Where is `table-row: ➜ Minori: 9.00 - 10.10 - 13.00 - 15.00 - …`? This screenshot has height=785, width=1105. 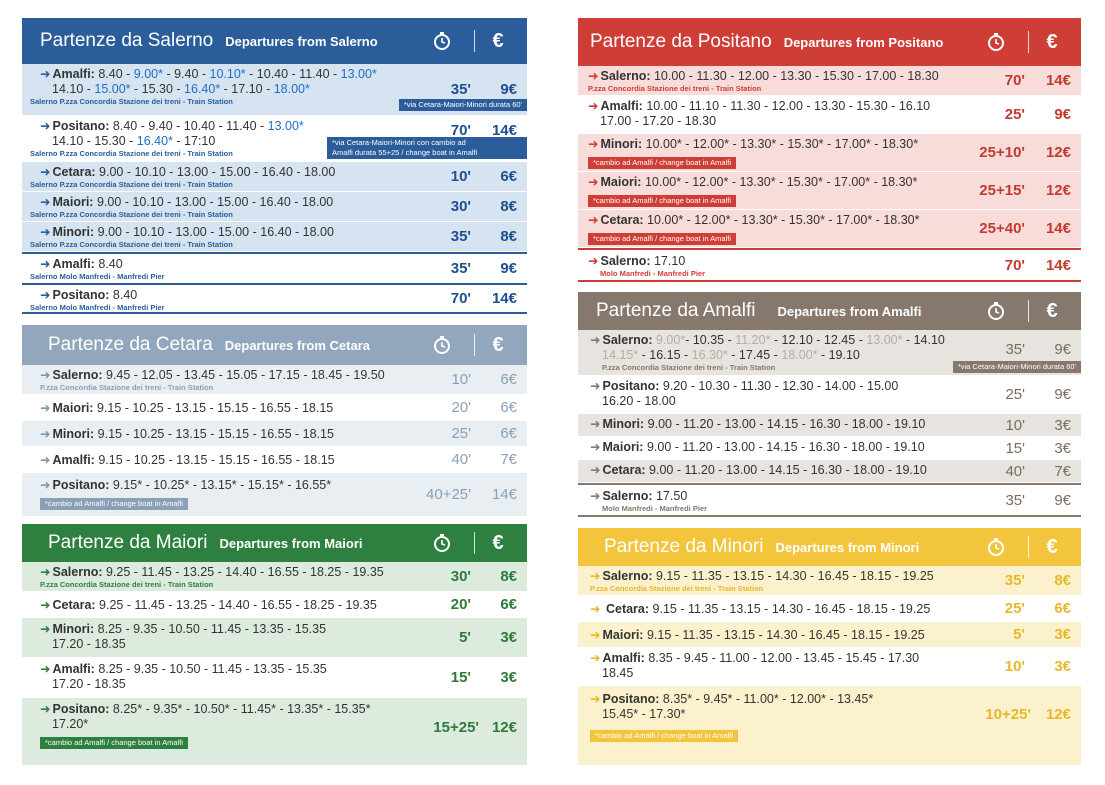
table-row: ➜ Minori: 9.00 - 10.10 - 13.00 - 15.00 - … is located at coordinates (274, 237).